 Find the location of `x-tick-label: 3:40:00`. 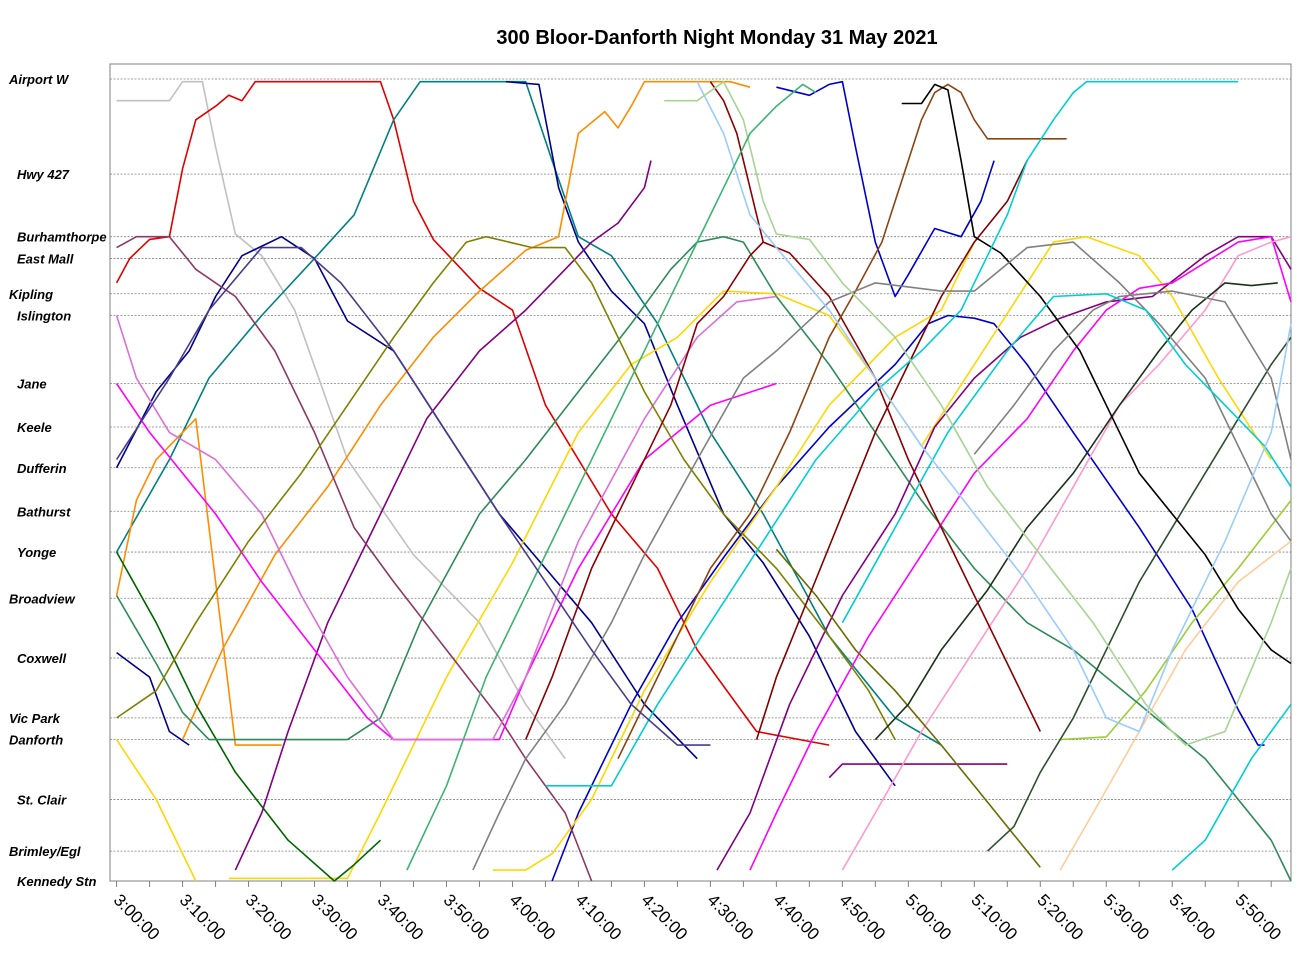

x-tick-label: 3:40:00 is located at coordinates (401, 917).